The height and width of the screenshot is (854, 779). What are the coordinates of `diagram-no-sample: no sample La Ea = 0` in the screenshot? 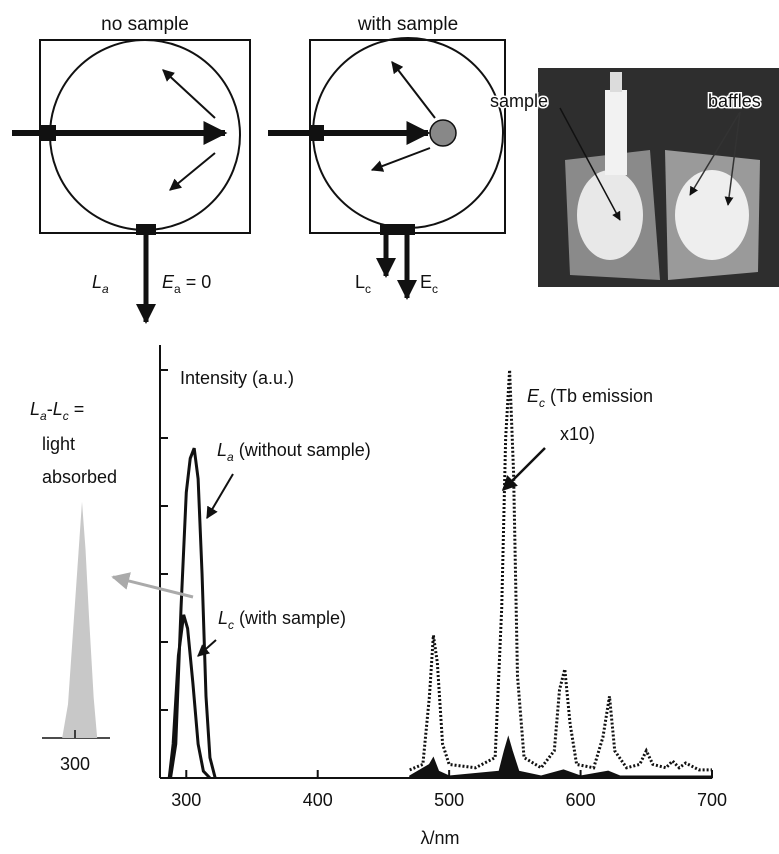 It's located at (131, 169).